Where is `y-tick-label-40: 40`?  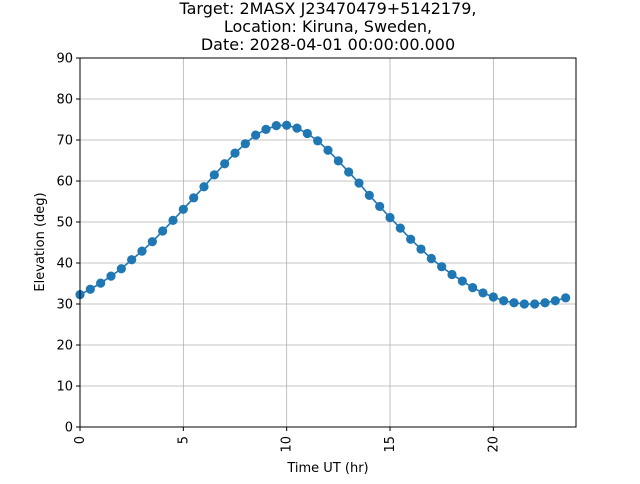
y-tick-label-40: 40 is located at coordinates (64, 264).